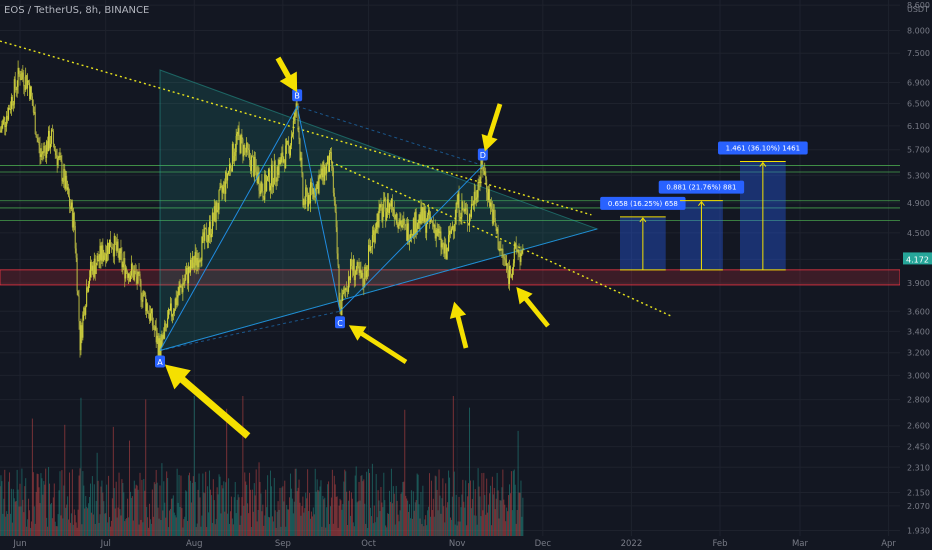 This screenshot has height=550, width=932. What do you see at coordinates (918, 53) in the screenshot?
I see `price-tick-label: 7.500` at bounding box center [918, 53].